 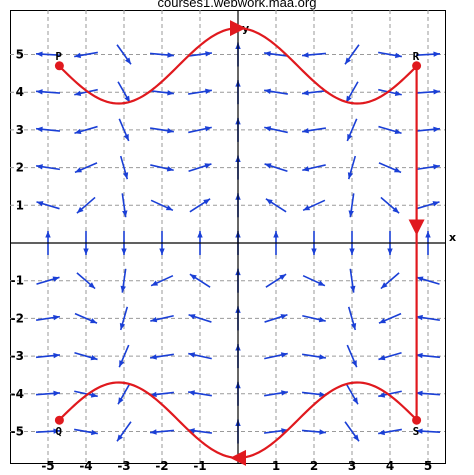 I want to click on x-tick-label: -3, so click(x=123, y=466).